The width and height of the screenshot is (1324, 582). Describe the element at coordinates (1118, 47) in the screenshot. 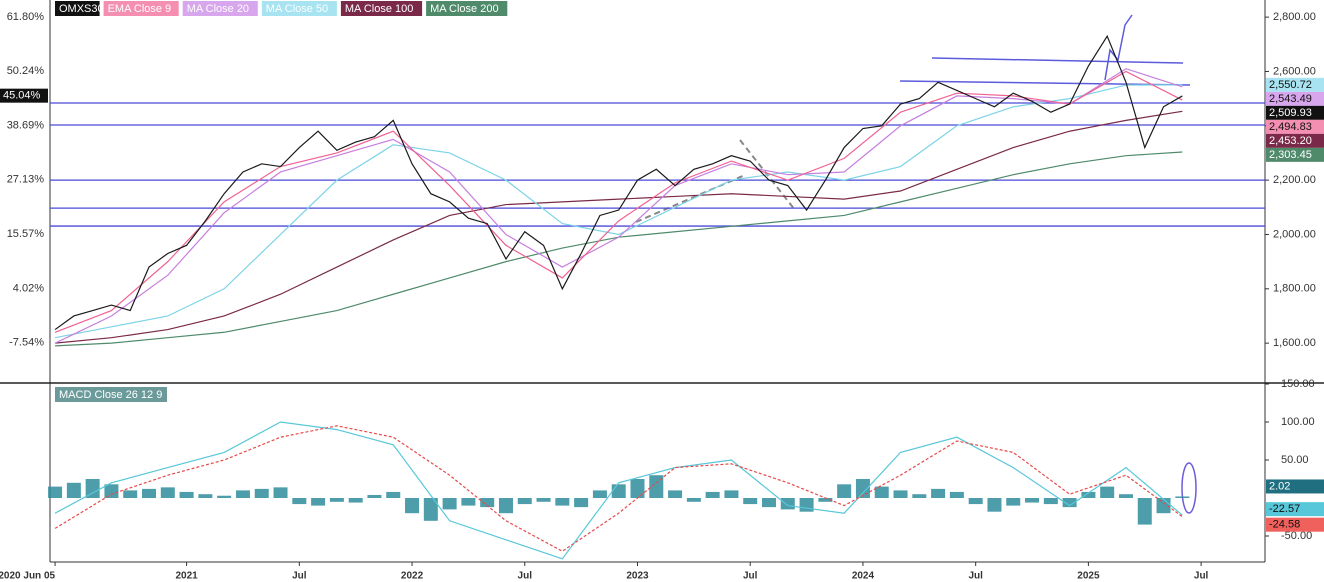

I see `pattern-drawing` at that location.